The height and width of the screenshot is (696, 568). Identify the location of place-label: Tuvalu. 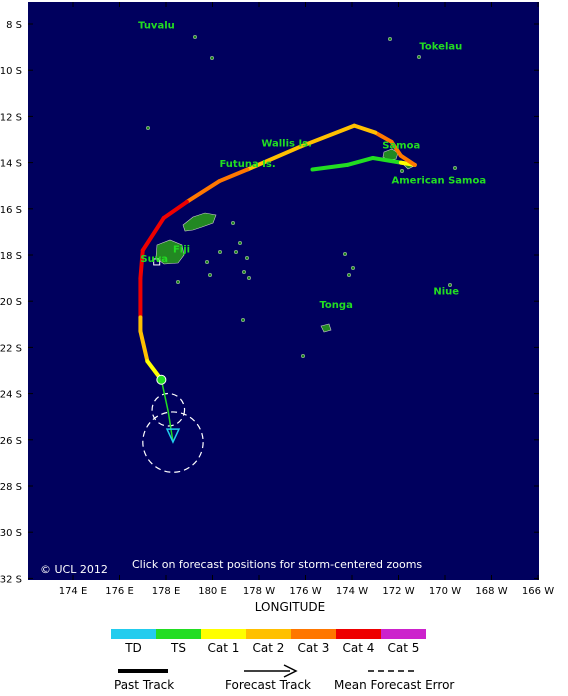
(156, 26).